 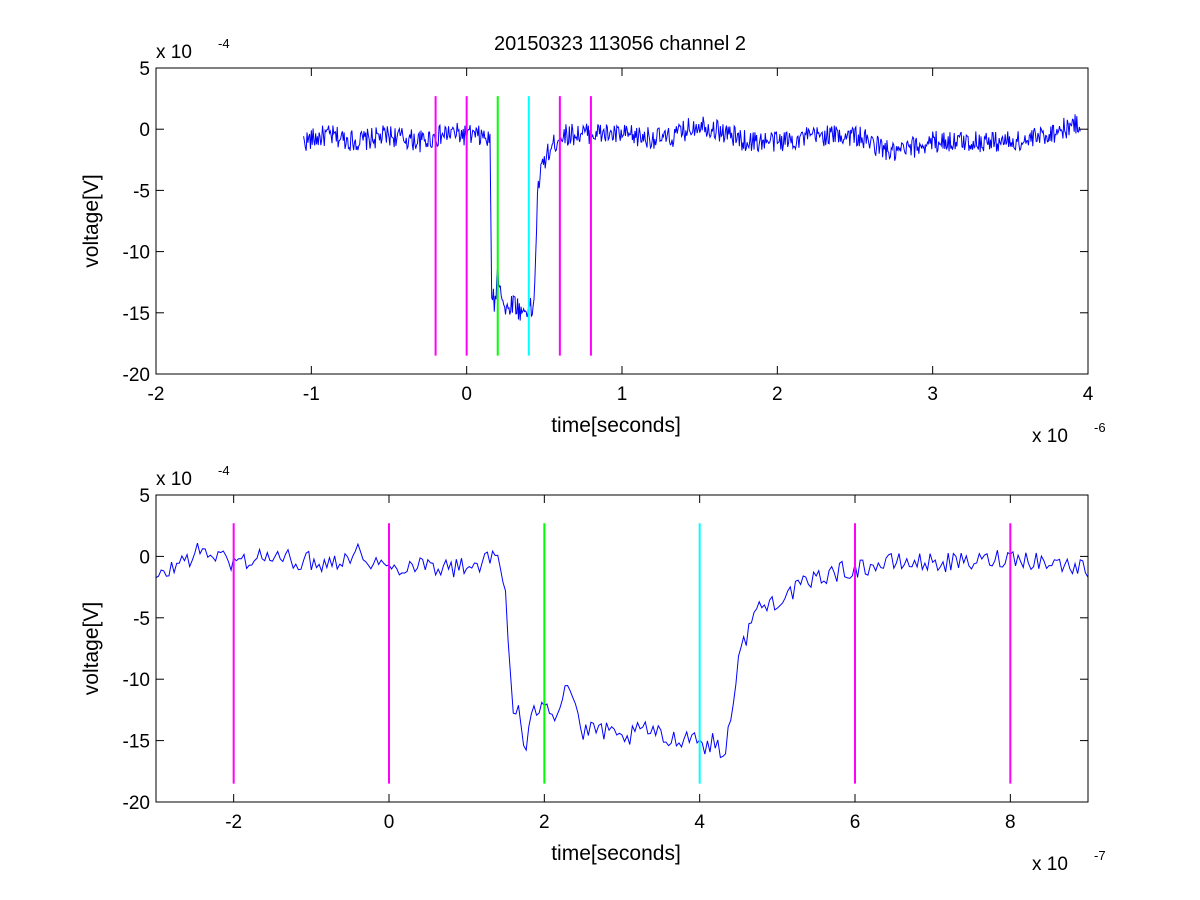 I want to click on x-tick-label: 8, so click(x=1010, y=822).